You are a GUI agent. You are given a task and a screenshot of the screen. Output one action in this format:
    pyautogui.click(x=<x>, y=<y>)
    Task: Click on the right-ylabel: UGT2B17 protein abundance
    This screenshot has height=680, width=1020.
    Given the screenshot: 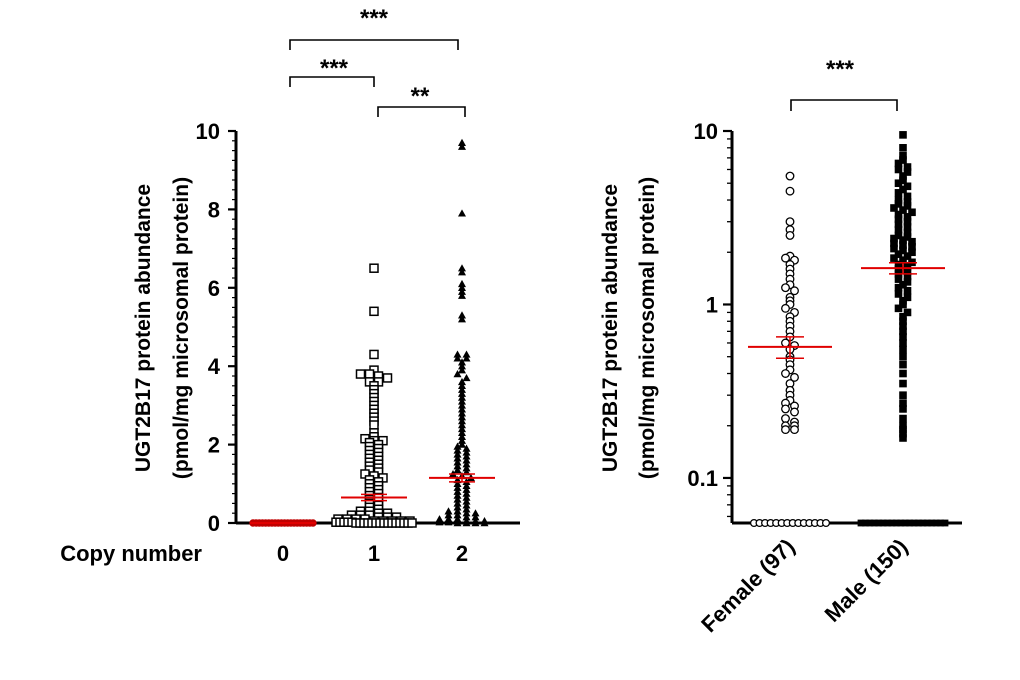 What is the action you would take?
    pyautogui.click(x=610, y=328)
    